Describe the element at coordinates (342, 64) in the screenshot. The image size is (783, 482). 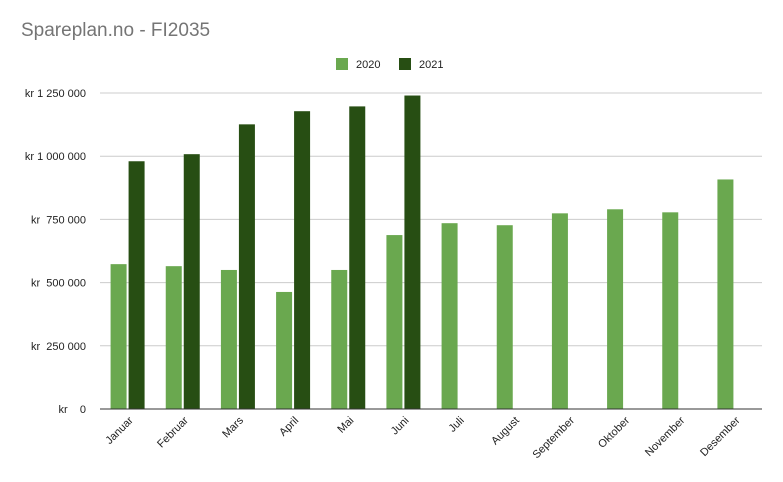
I see `legend-swatch-2020` at that location.